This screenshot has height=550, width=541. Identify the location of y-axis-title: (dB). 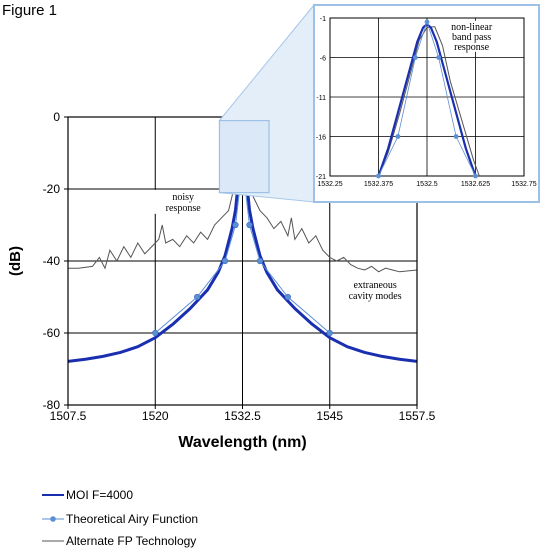
(15, 261).